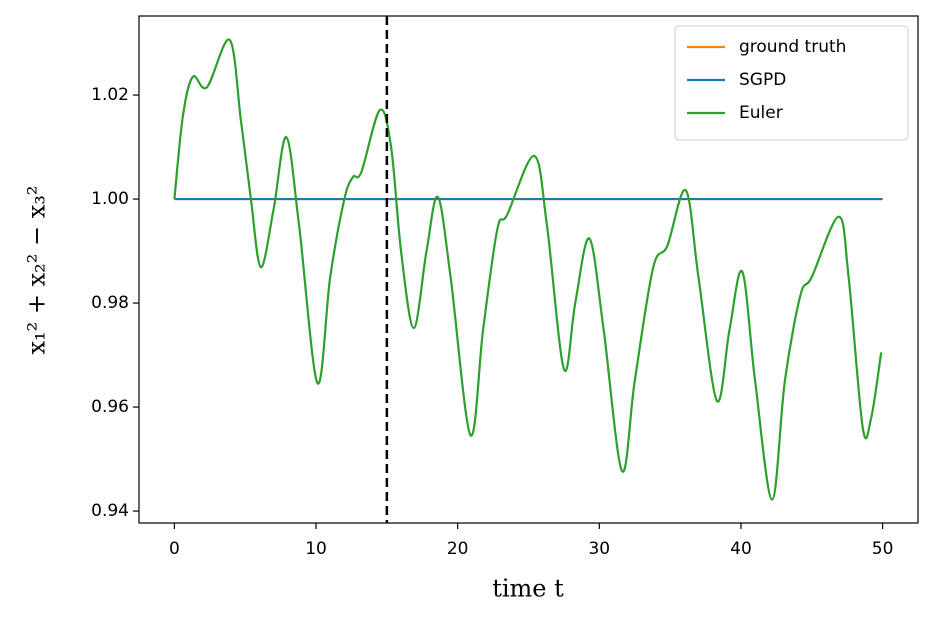  I want to click on y-tick-label: 0.96, so click(110, 407).